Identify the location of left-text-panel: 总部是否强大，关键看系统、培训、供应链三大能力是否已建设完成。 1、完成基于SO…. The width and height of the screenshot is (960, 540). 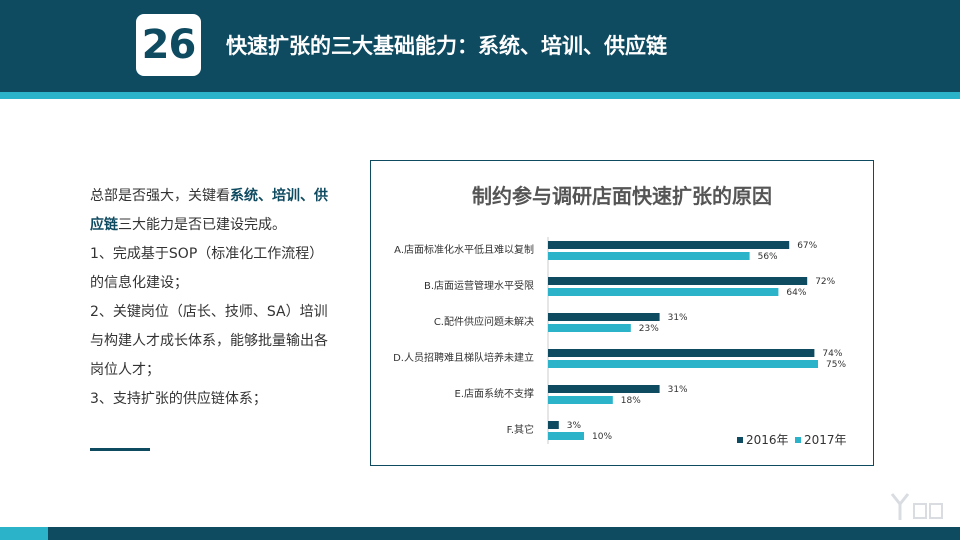
(212, 298).